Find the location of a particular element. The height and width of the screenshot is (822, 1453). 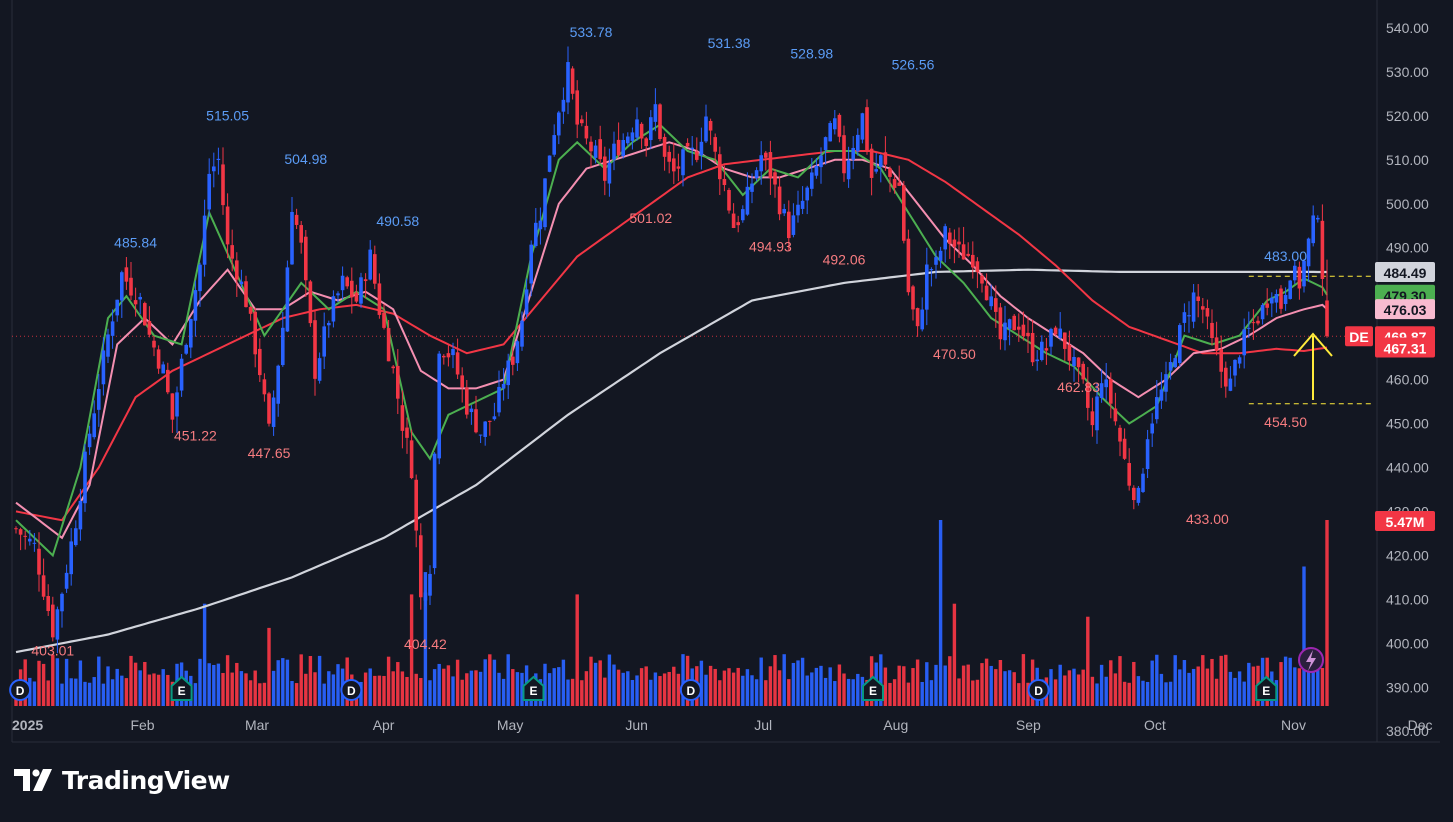

price-tag-label: 476.03 is located at coordinates (1405, 310).